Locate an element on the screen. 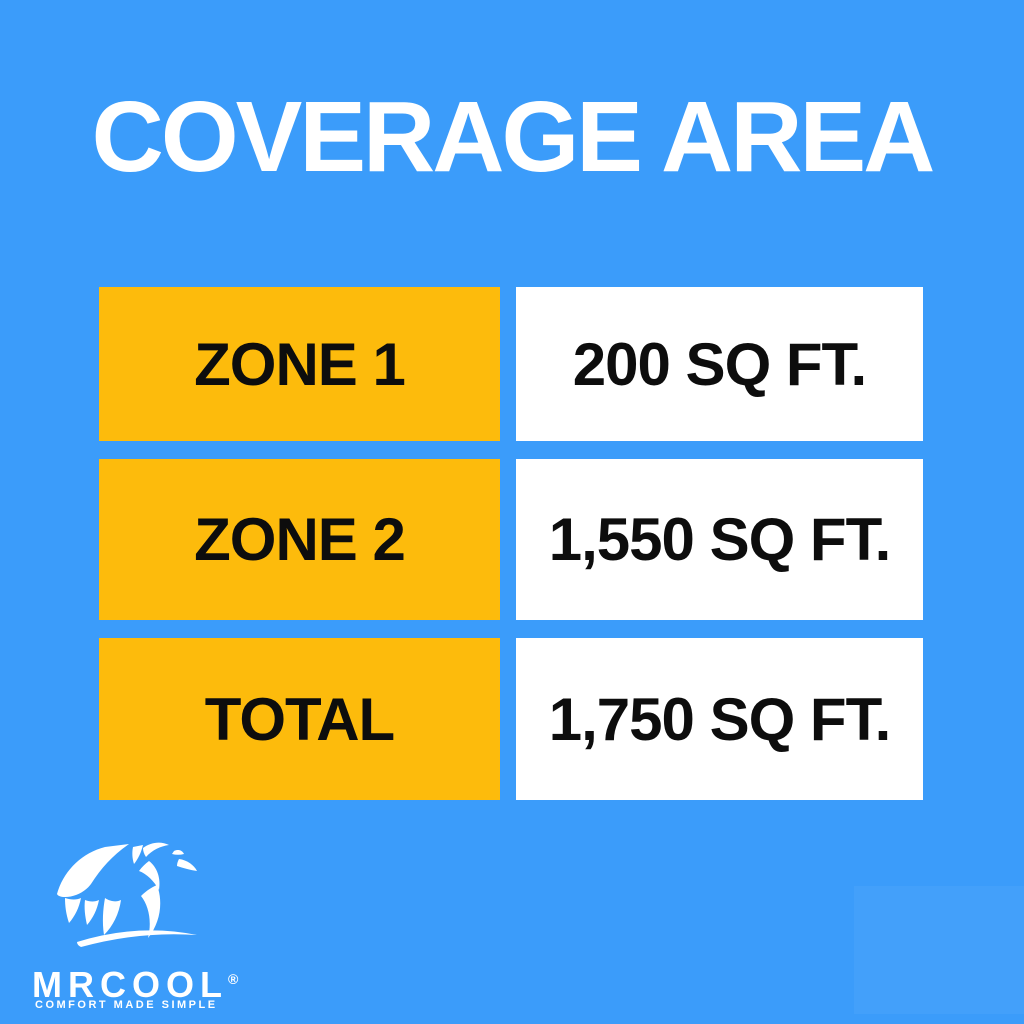  zone2-label-cell: ZONE 2 is located at coordinates (299, 539).